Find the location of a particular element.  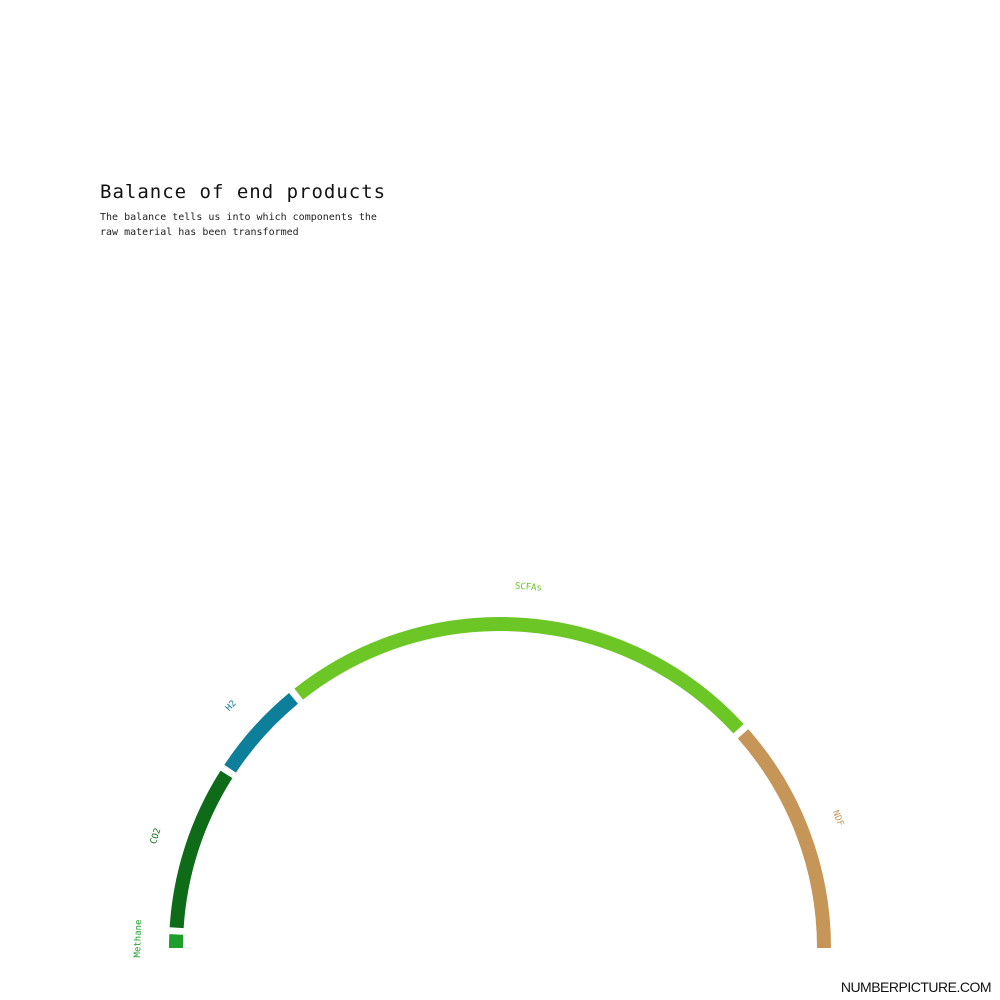

arc-segment-ndf is located at coordinates (784, 839).